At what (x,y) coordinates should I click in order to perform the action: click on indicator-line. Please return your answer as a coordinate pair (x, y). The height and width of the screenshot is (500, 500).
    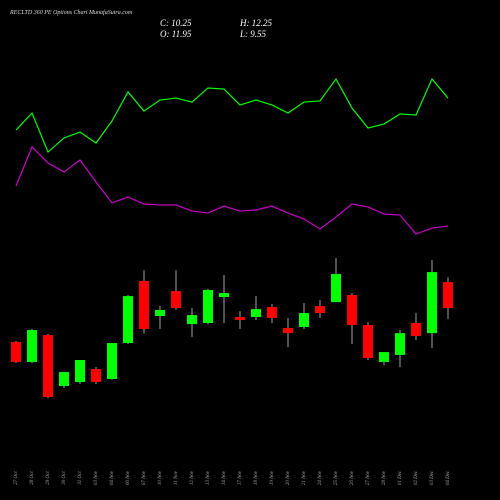
    Looking at the image, I should click on (232, 115).